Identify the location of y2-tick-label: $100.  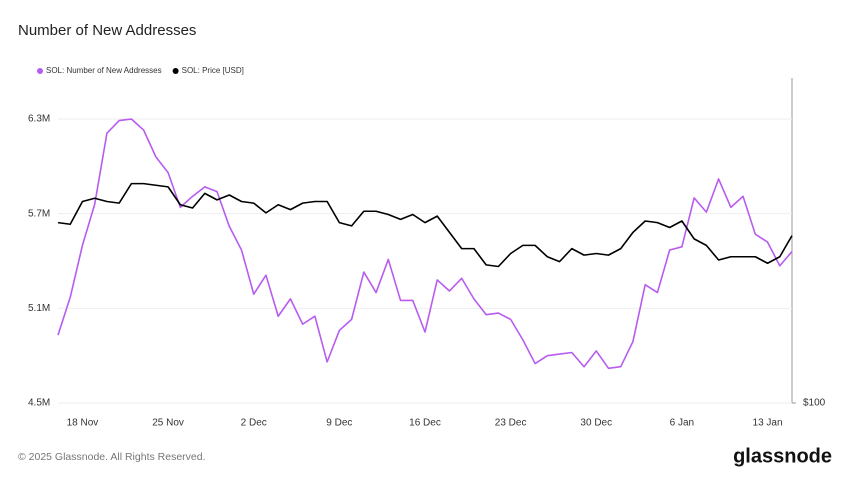
(814, 403).